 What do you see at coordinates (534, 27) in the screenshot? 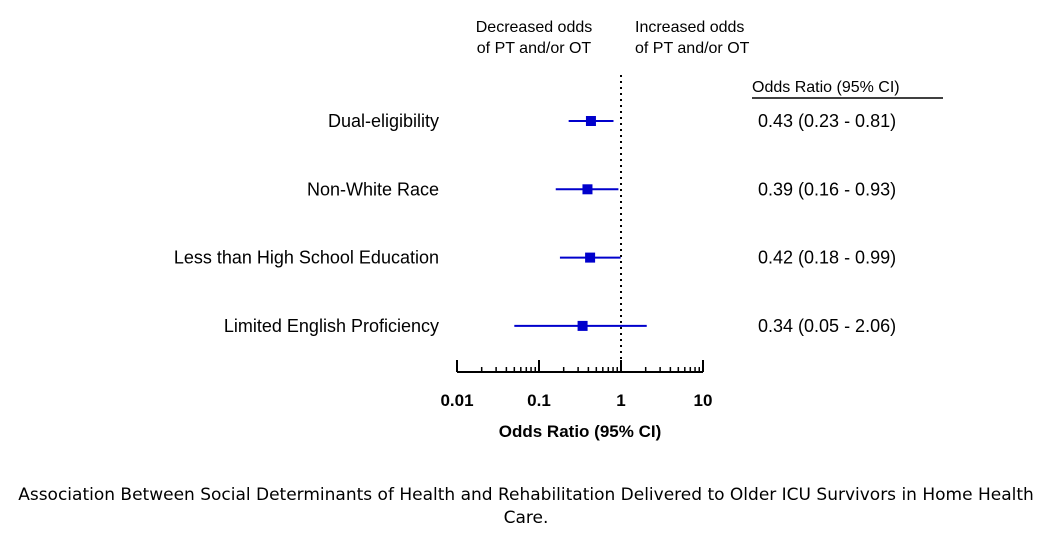
I see `header-left-line-1: Decreased odds` at bounding box center [534, 27].